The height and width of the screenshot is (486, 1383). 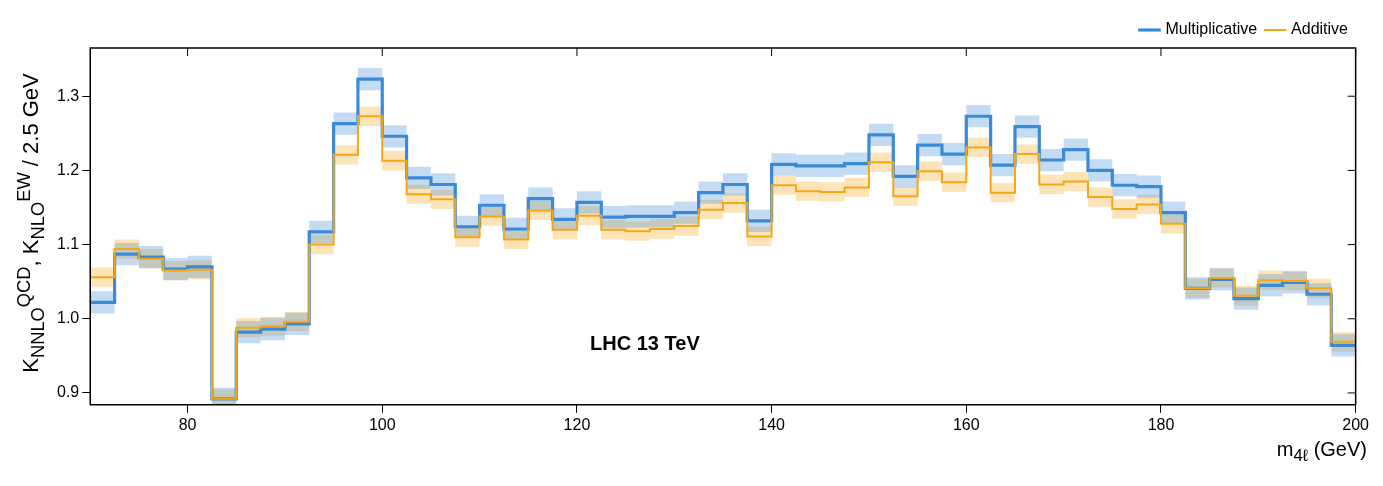 What do you see at coordinates (68, 392) in the screenshot?
I see `y-tick-label: 0.9` at bounding box center [68, 392].